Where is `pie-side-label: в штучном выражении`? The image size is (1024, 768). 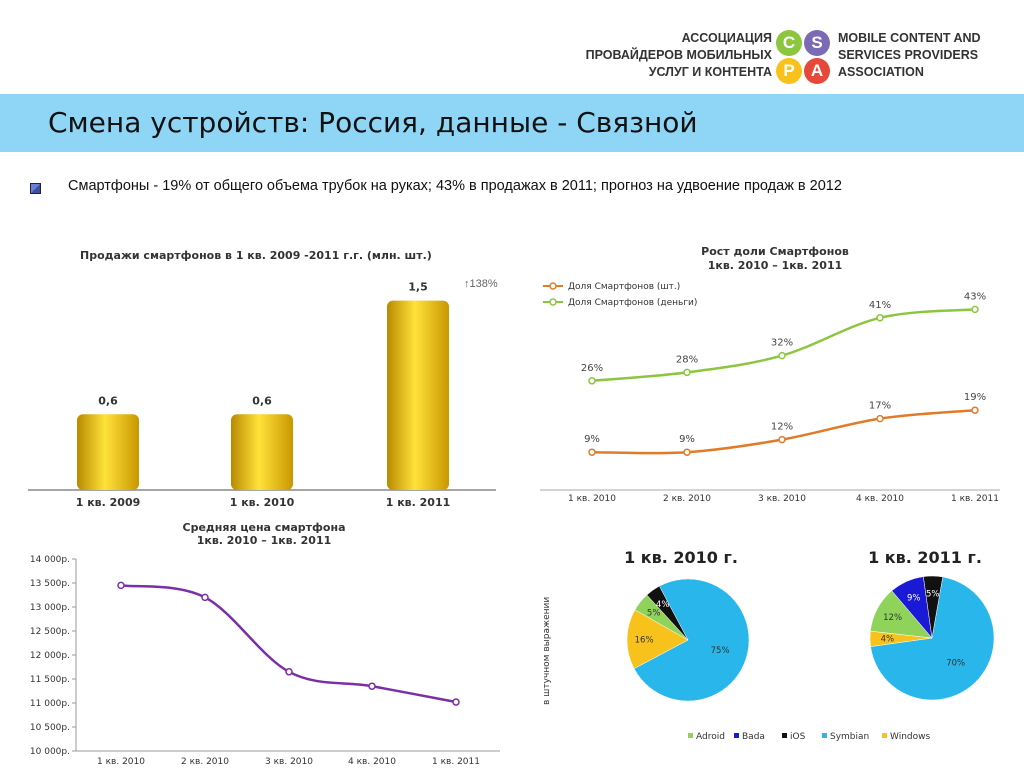
pie-side-label: в штучном выражении is located at coordinates (547, 651).